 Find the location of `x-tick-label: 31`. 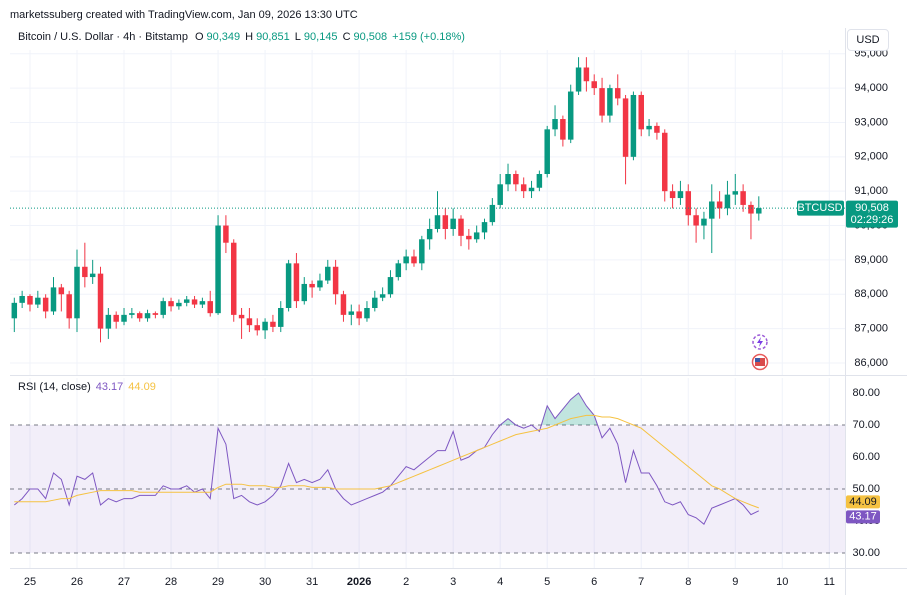

x-tick-label: 31 is located at coordinates (312, 582).